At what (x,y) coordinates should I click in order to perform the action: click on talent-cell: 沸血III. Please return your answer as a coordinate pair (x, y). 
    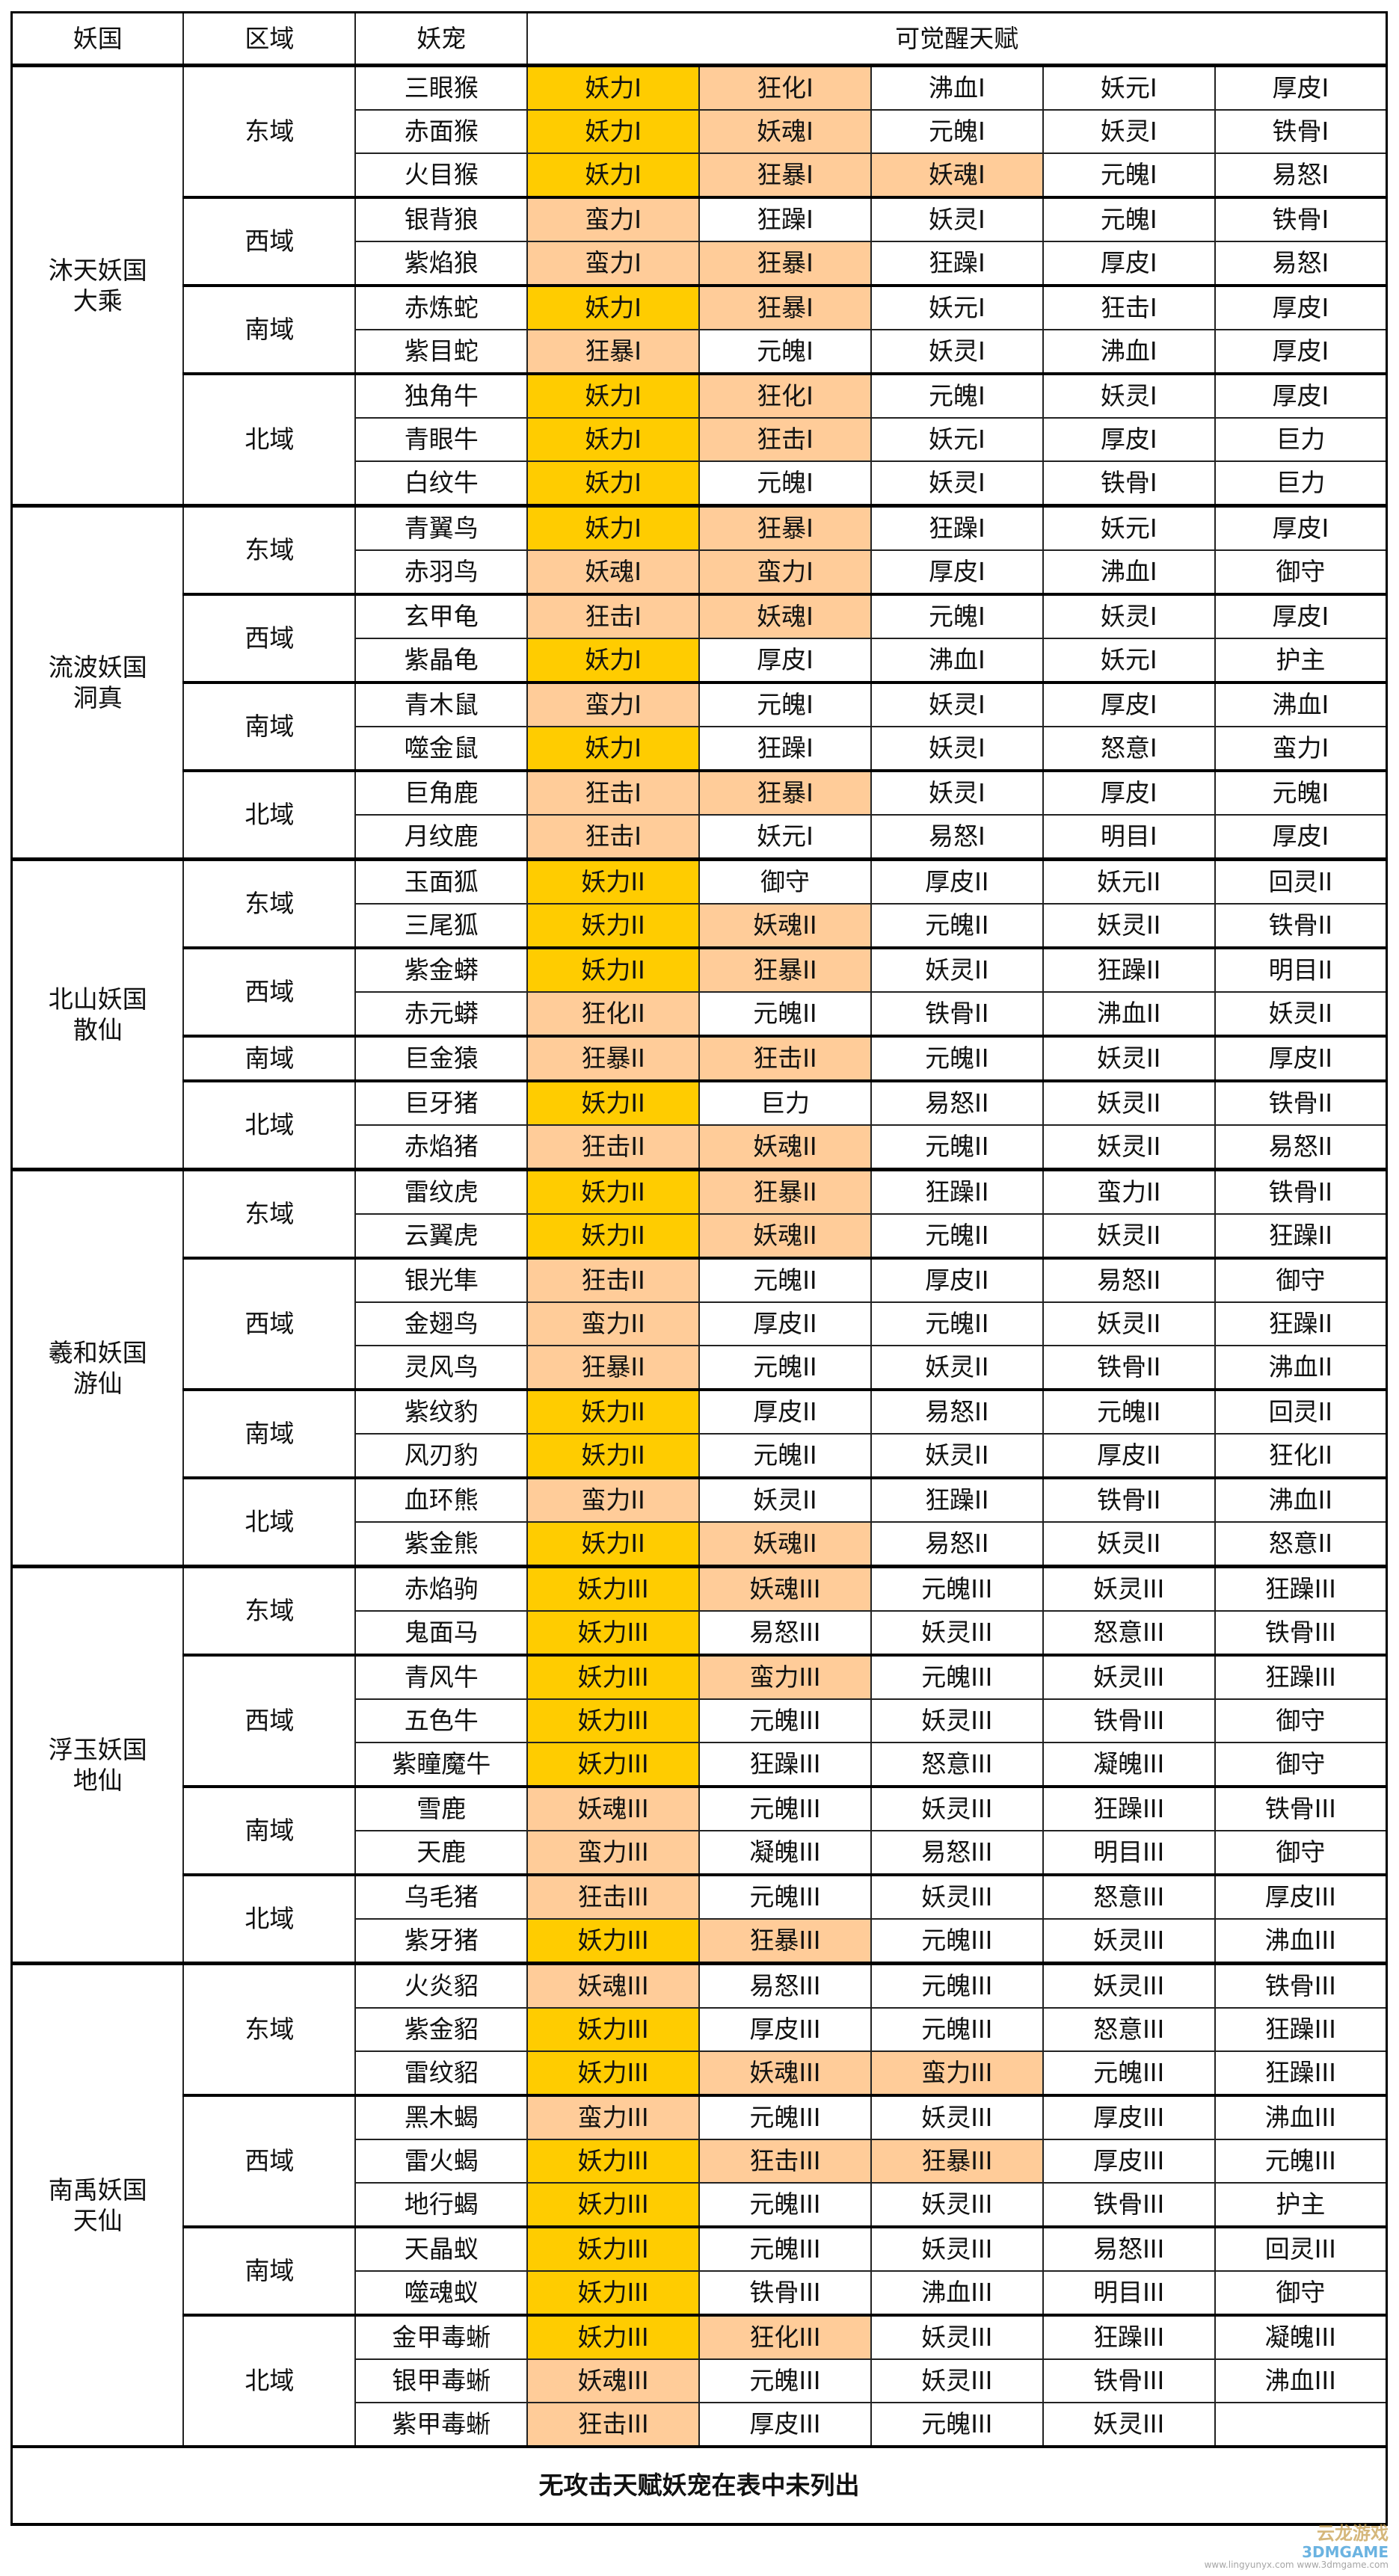
    Looking at the image, I should click on (1301, 2117).